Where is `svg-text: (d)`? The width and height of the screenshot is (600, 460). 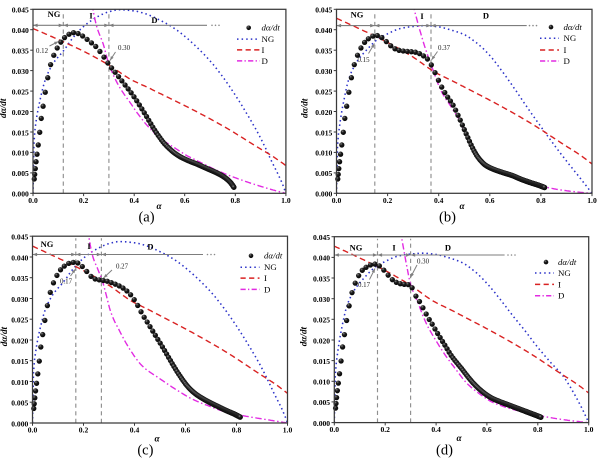 svg-text: (d) is located at coordinates (444, 451).